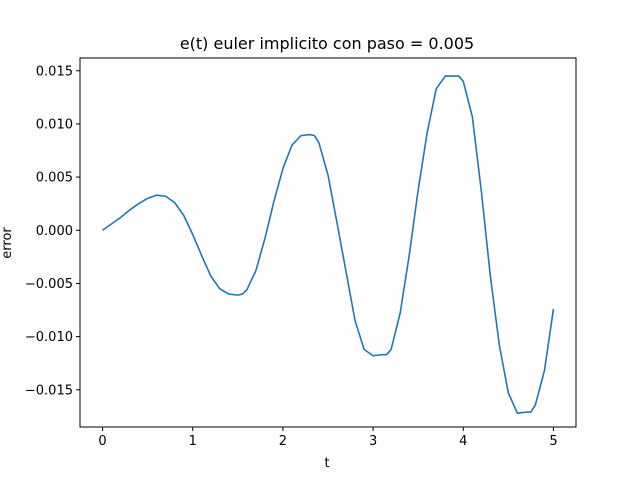  I want to click on x-tick-label: 5, so click(553, 441).